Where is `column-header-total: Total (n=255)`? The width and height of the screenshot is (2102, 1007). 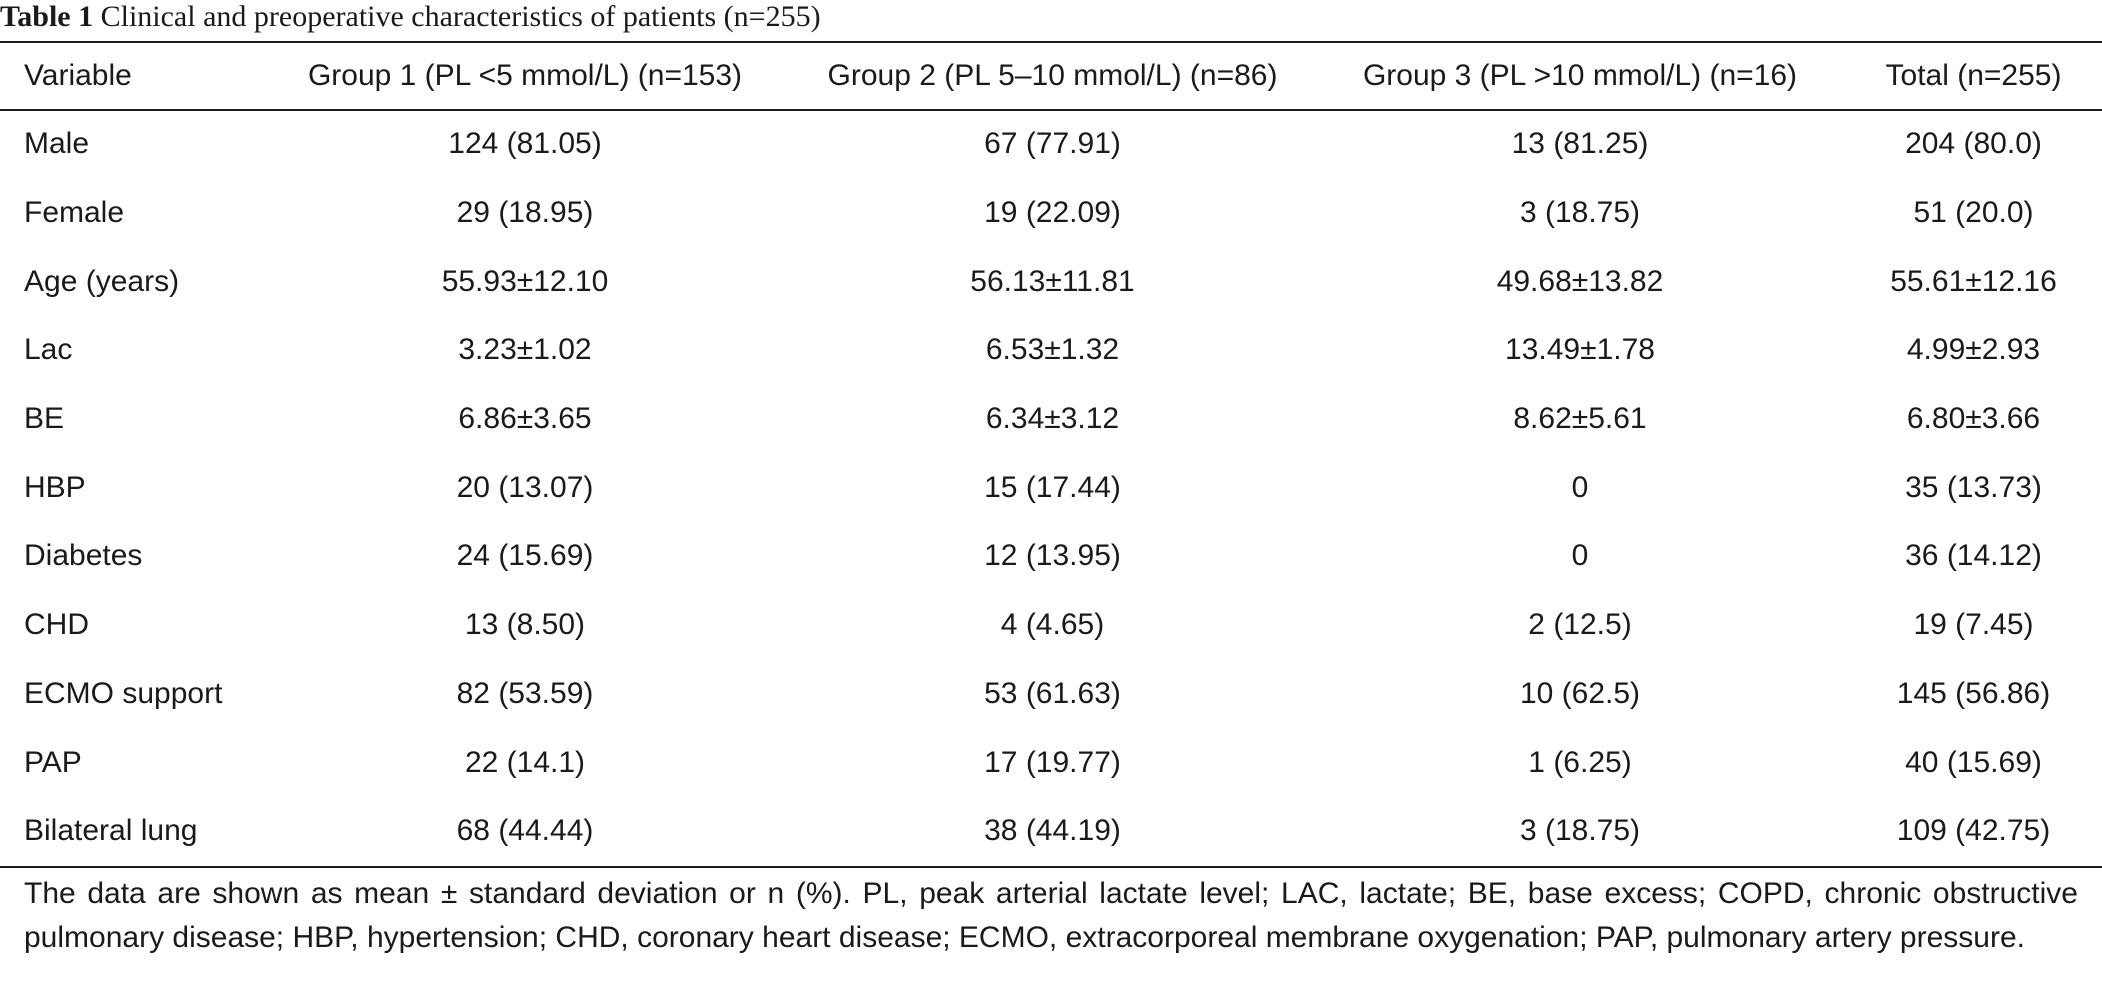 column-header-total: Total (n=255) is located at coordinates (1973, 75).